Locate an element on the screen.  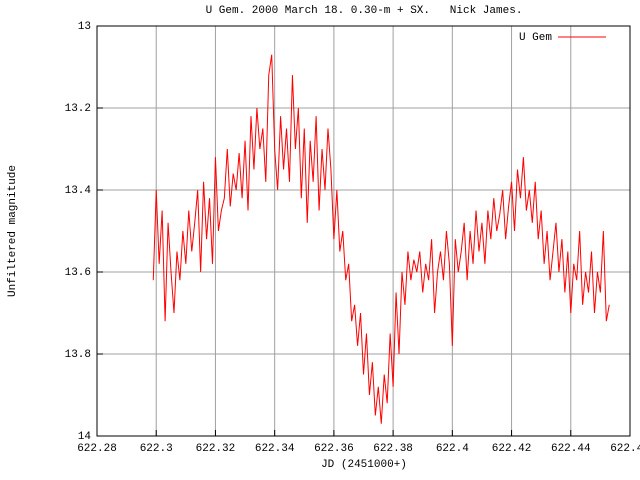
x-axis-label: JD (2451000+) is located at coordinates (364, 465).